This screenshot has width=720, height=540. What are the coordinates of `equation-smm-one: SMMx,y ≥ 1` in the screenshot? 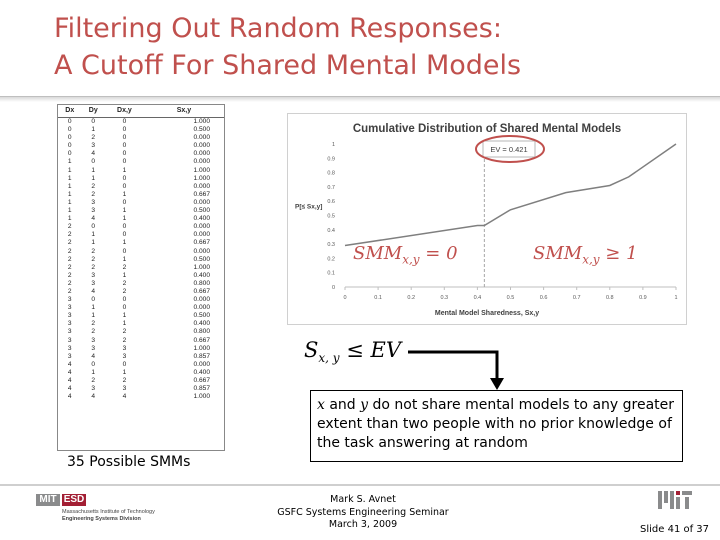 It's located at (585, 255).